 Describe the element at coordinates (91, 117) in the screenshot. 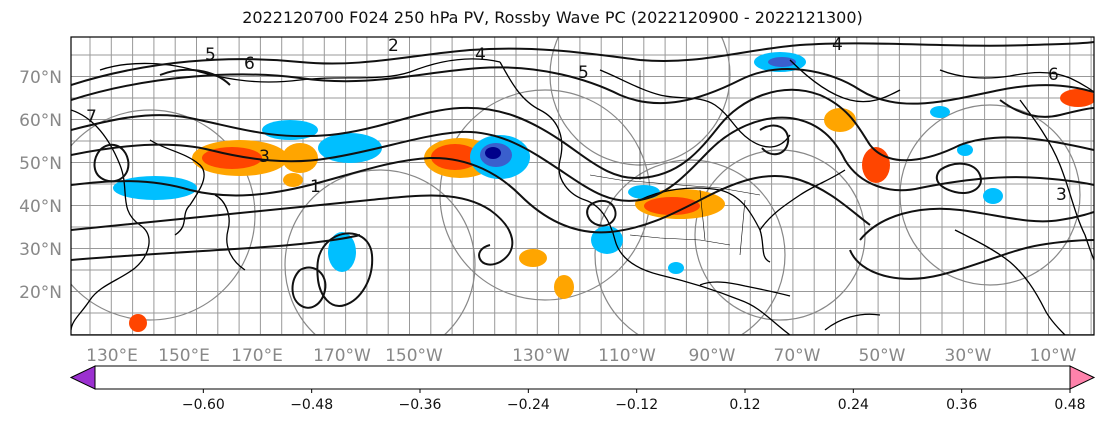

I see `contour-label: 7` at that location.